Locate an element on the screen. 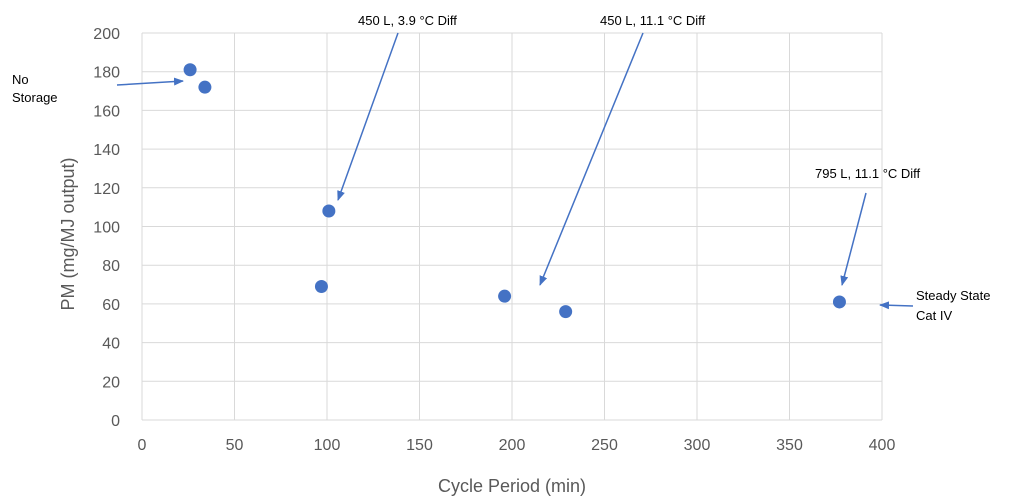  x-tick-label: 0 is located at coordinates (142, 445).